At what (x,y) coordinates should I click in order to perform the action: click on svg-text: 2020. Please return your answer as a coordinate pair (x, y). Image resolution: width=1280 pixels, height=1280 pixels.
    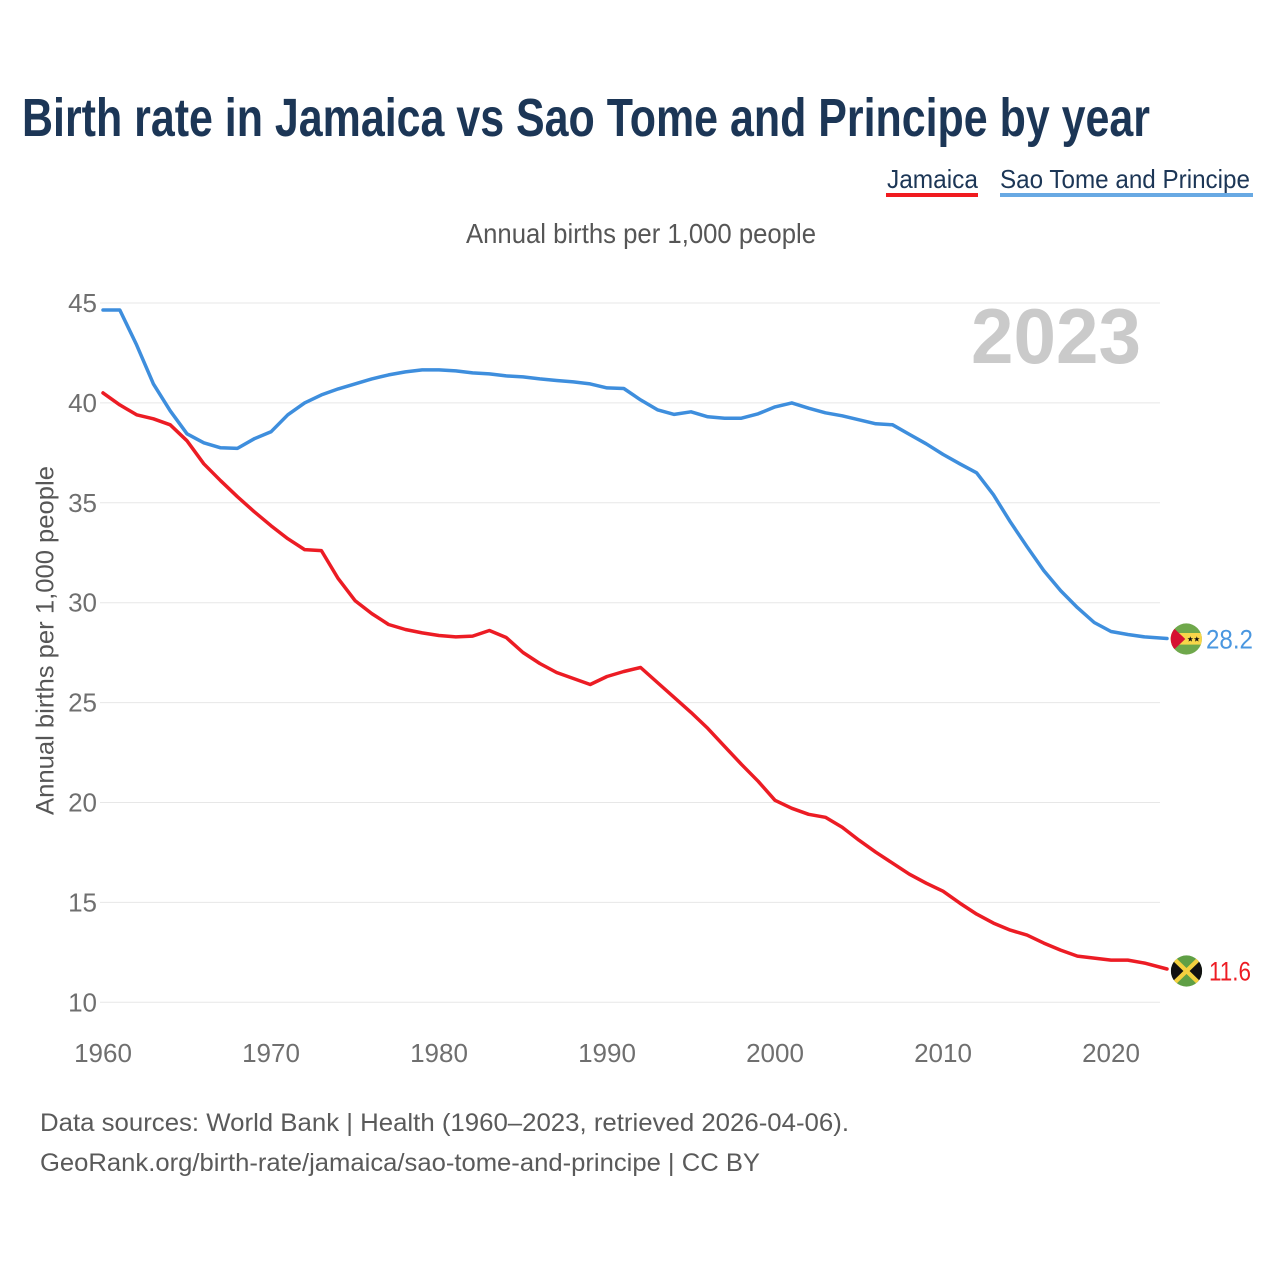
    Looking at the image, I should click on (1111, 1053).